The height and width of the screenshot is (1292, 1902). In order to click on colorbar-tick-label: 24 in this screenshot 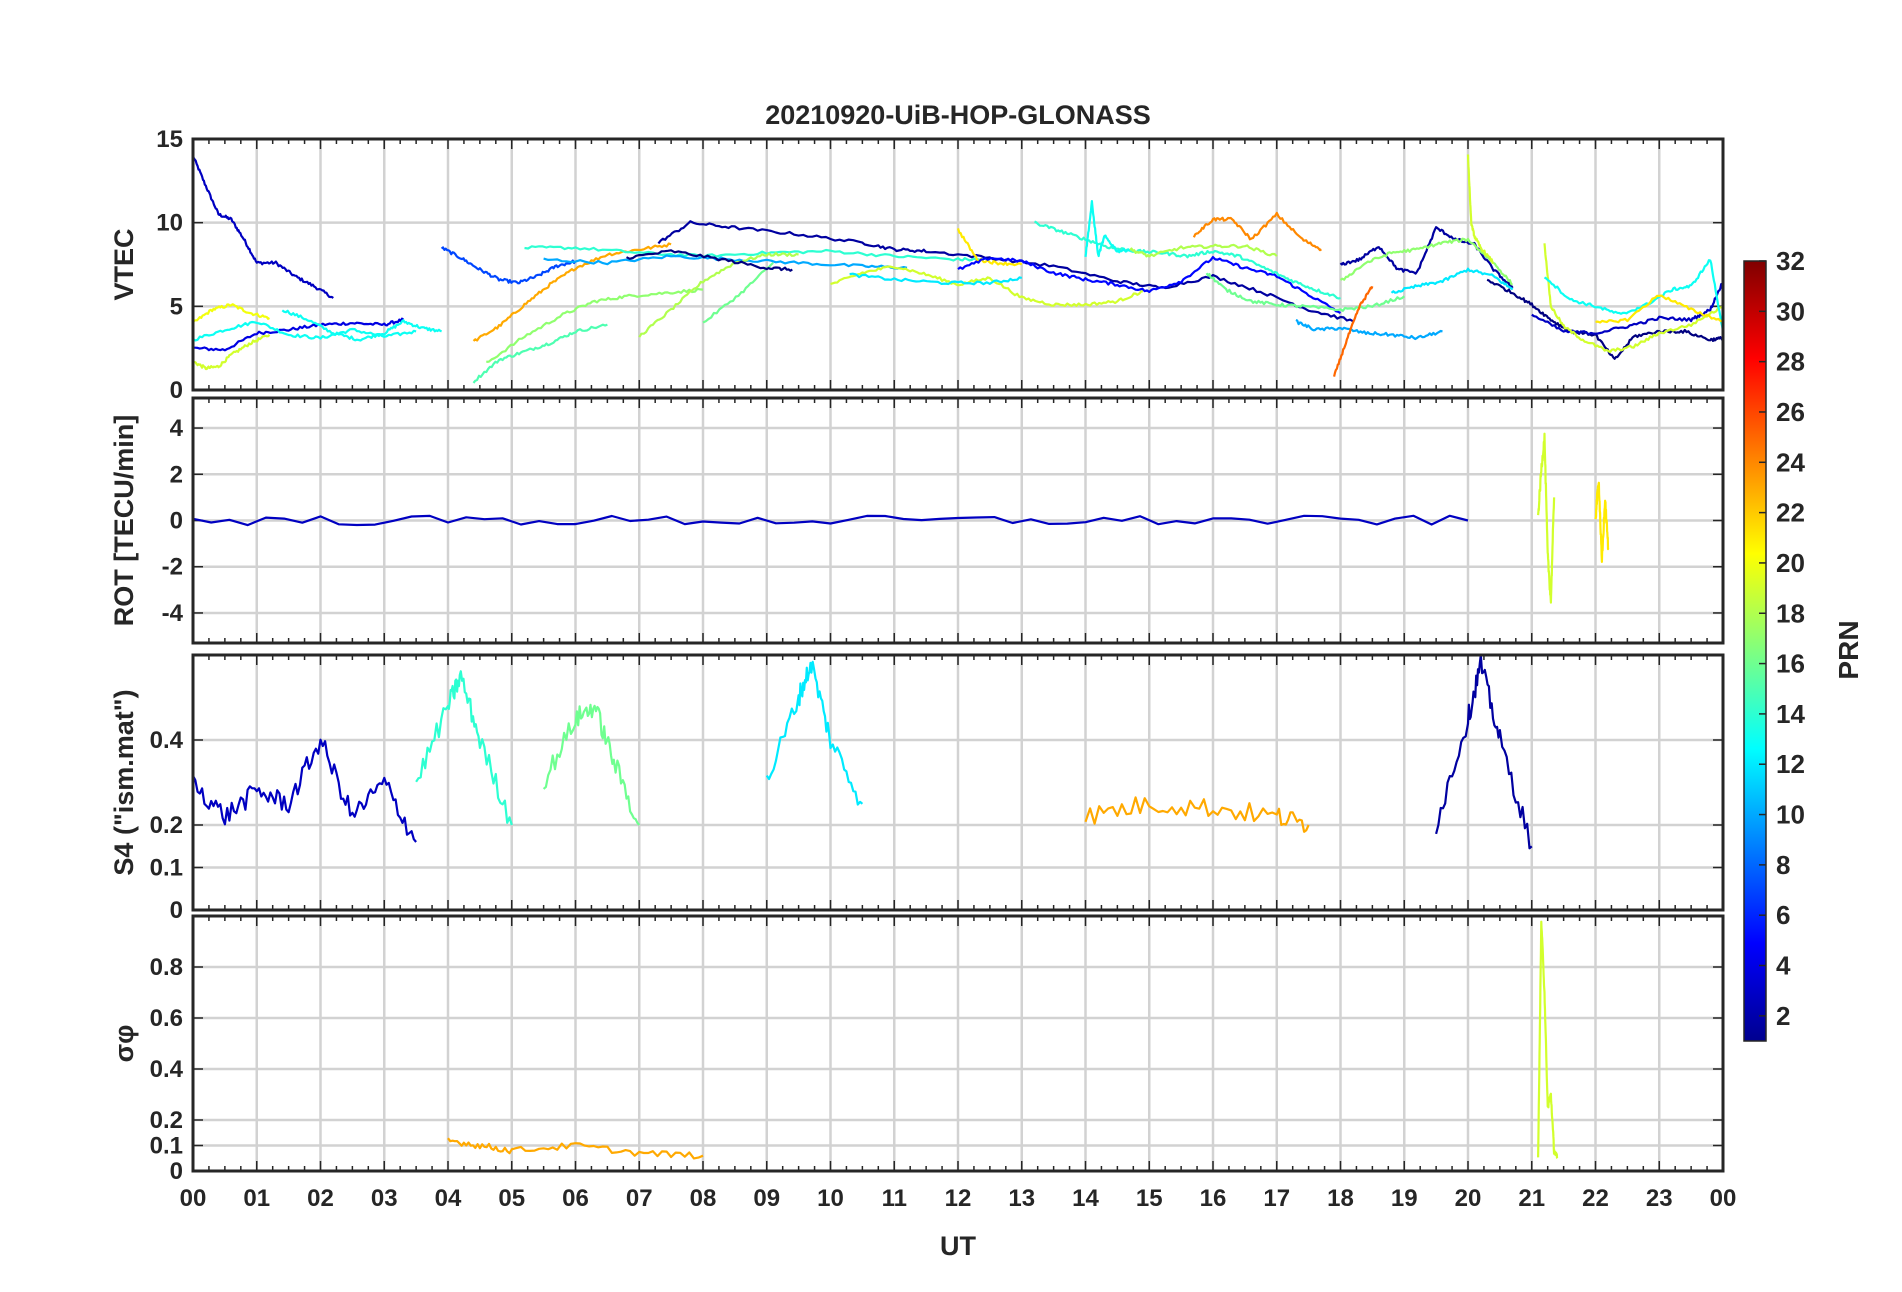, I will do `click(1790, 462)`.